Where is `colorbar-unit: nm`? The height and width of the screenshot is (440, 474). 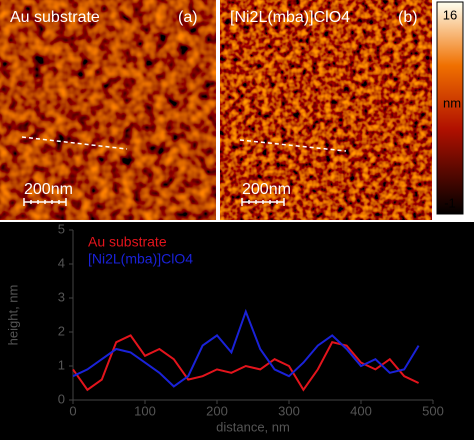
colorbar-unit: nm is located at coordinates (452, 102).